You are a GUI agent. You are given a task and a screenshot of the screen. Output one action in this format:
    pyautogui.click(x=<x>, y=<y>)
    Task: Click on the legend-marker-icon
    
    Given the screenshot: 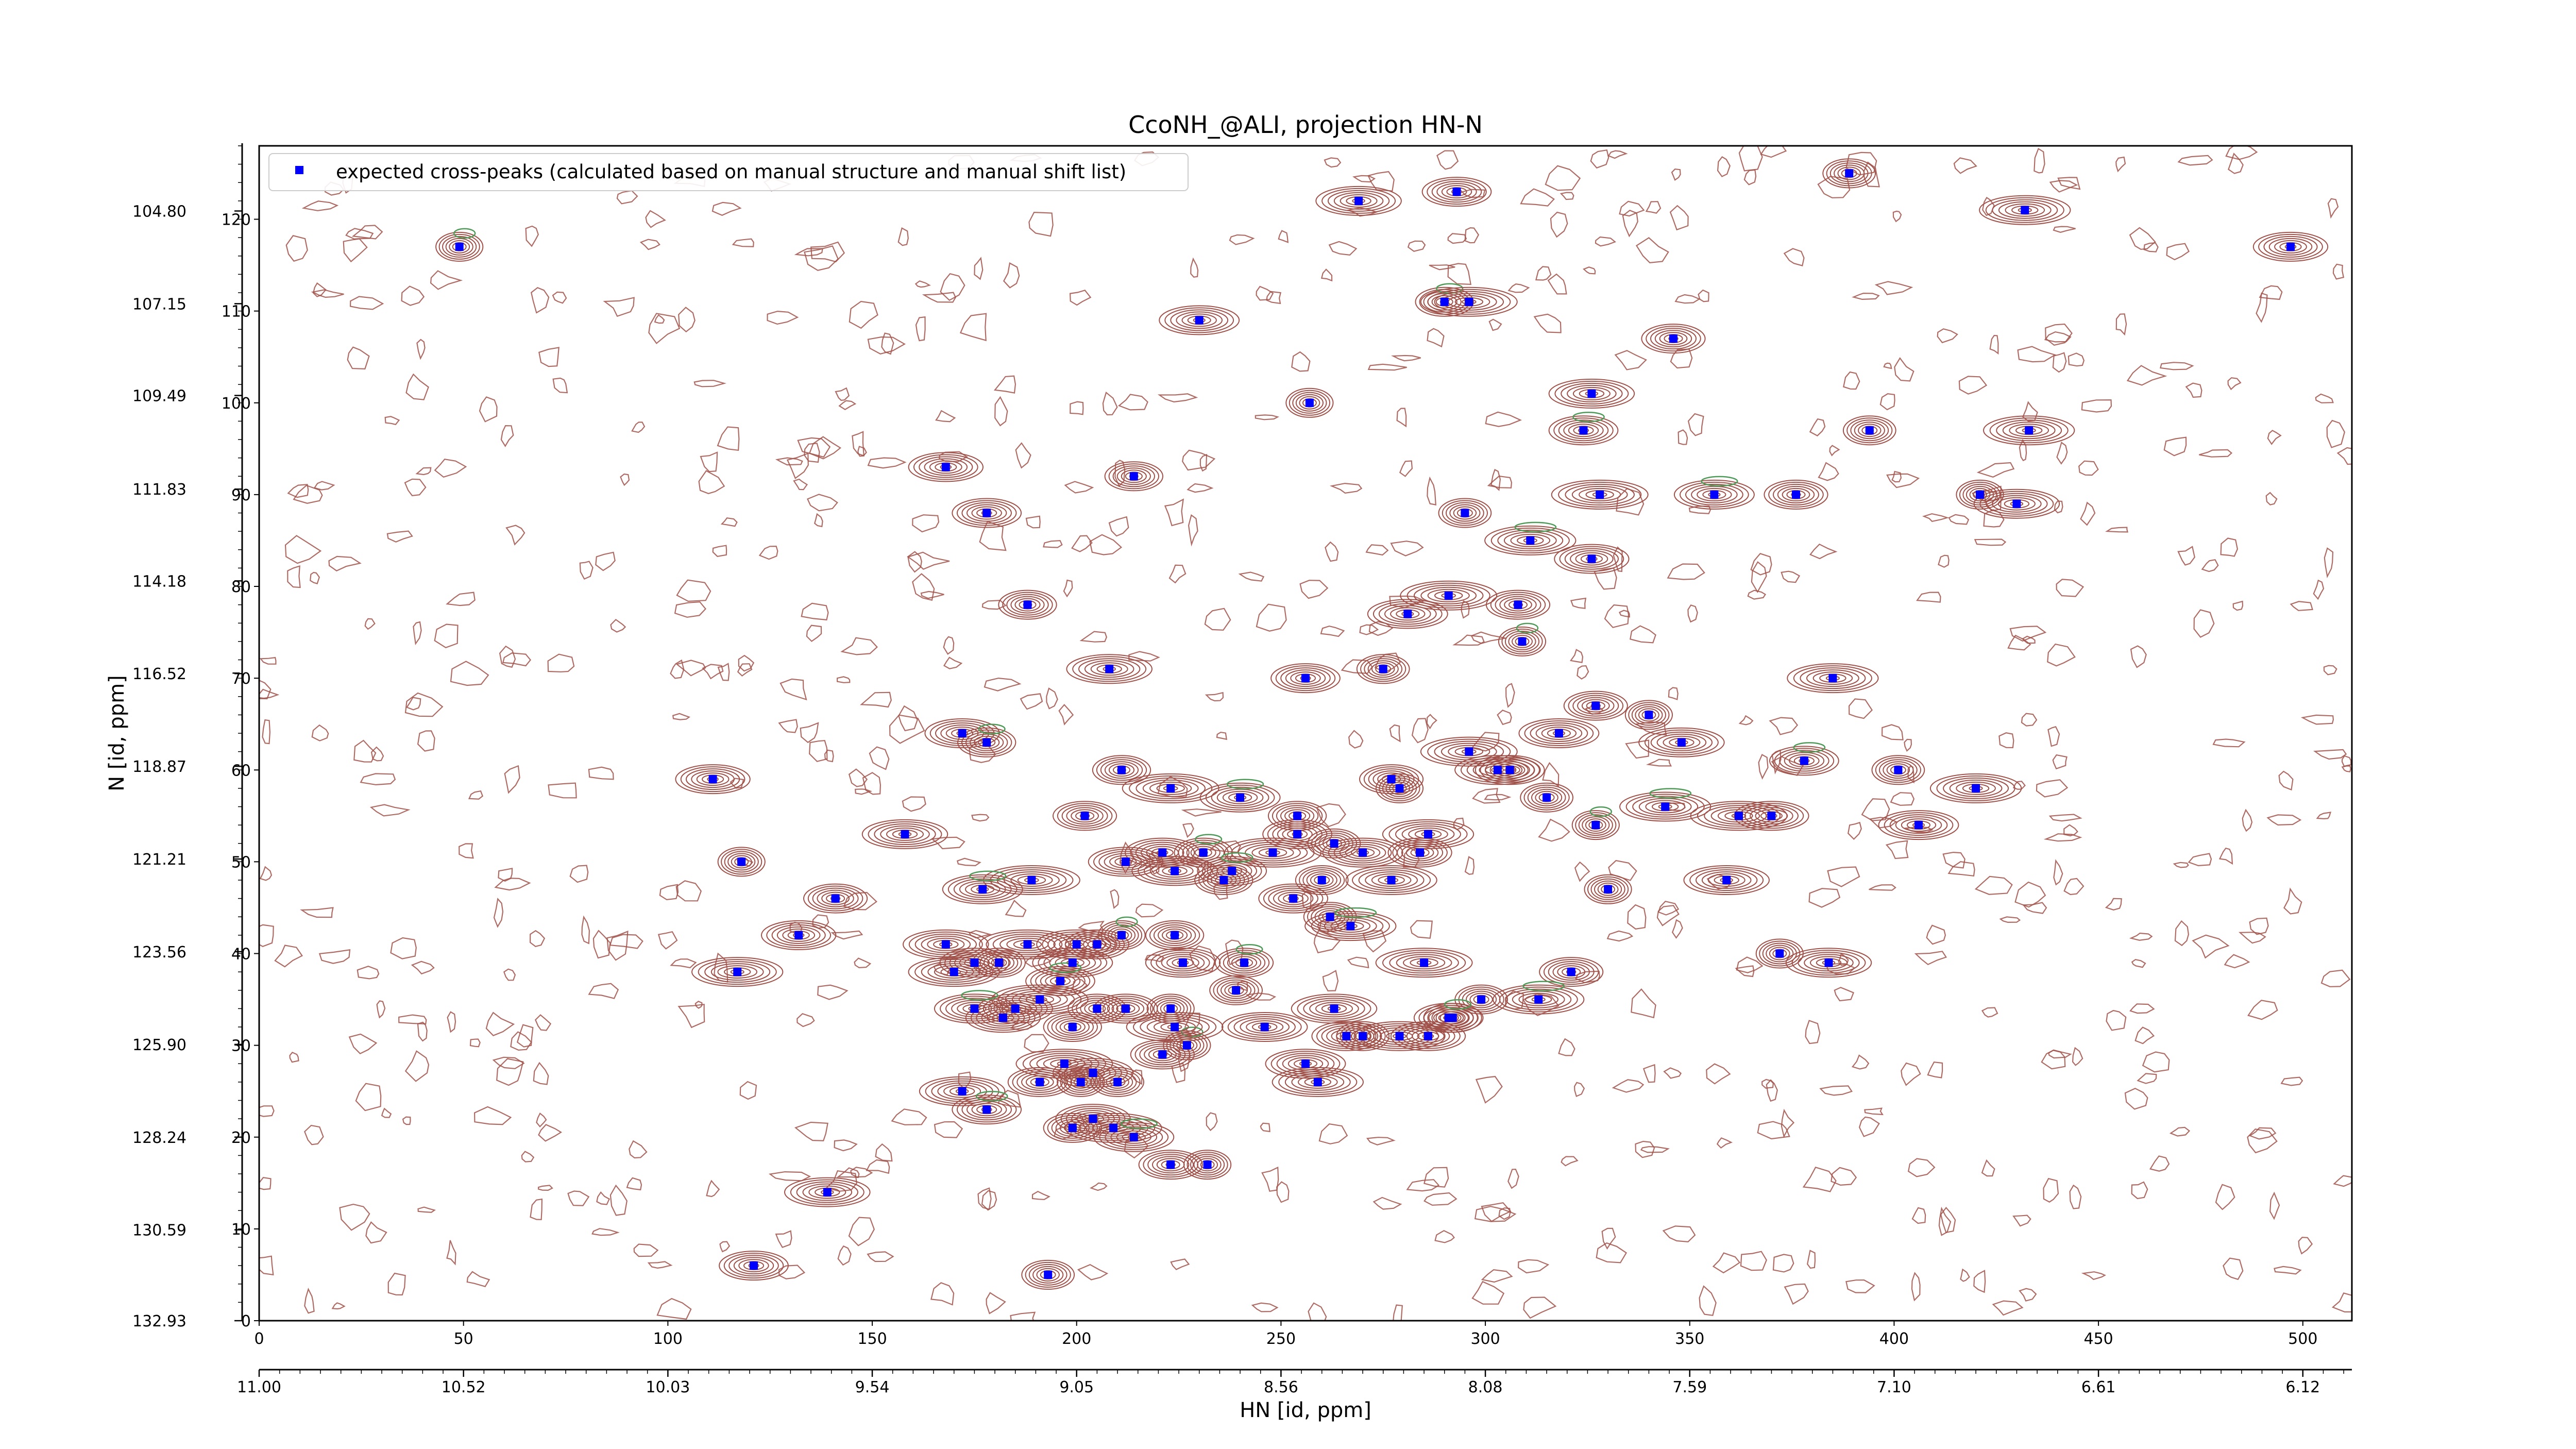 What is the action you would take?
    pyautogui.click(x=299, y=170)
    